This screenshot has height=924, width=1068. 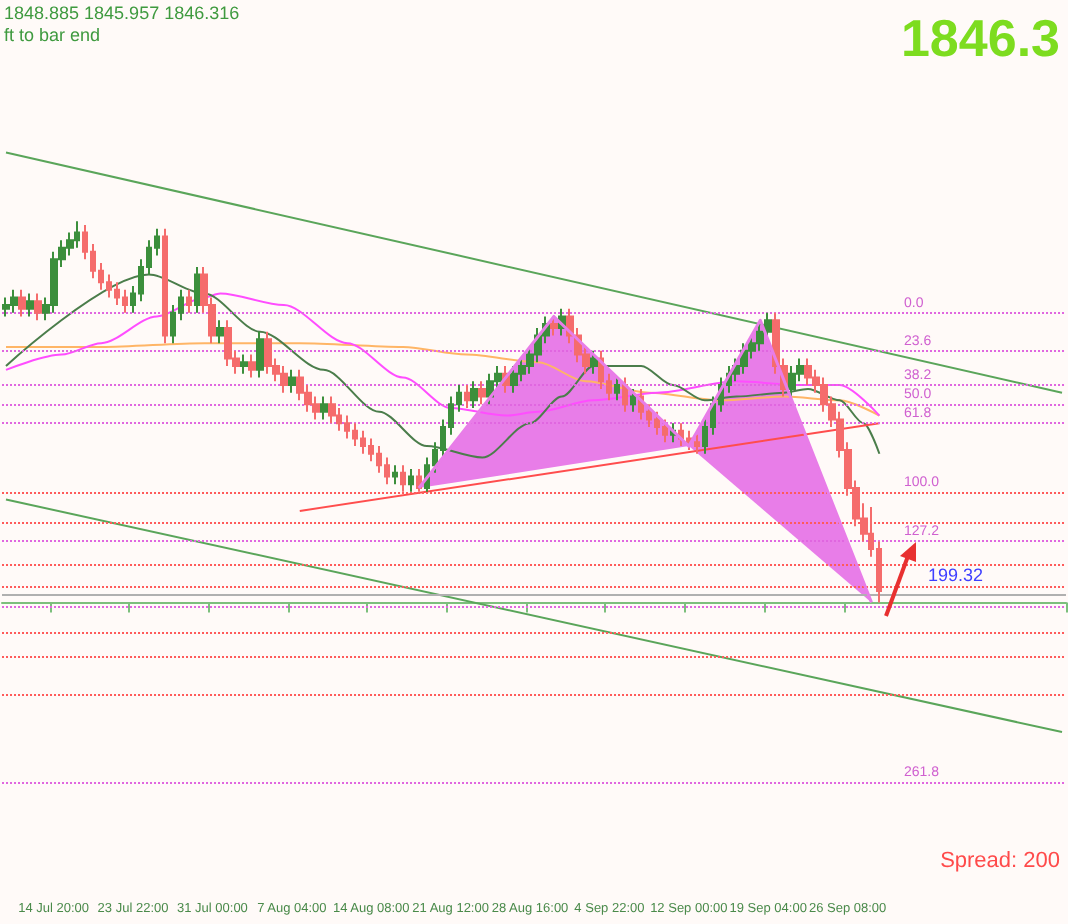 What do you see at coordinates (122, 13) in the screenshot?
I see `text: 1848.885 1845.957 1846.316` at bounding box center [122, 13].